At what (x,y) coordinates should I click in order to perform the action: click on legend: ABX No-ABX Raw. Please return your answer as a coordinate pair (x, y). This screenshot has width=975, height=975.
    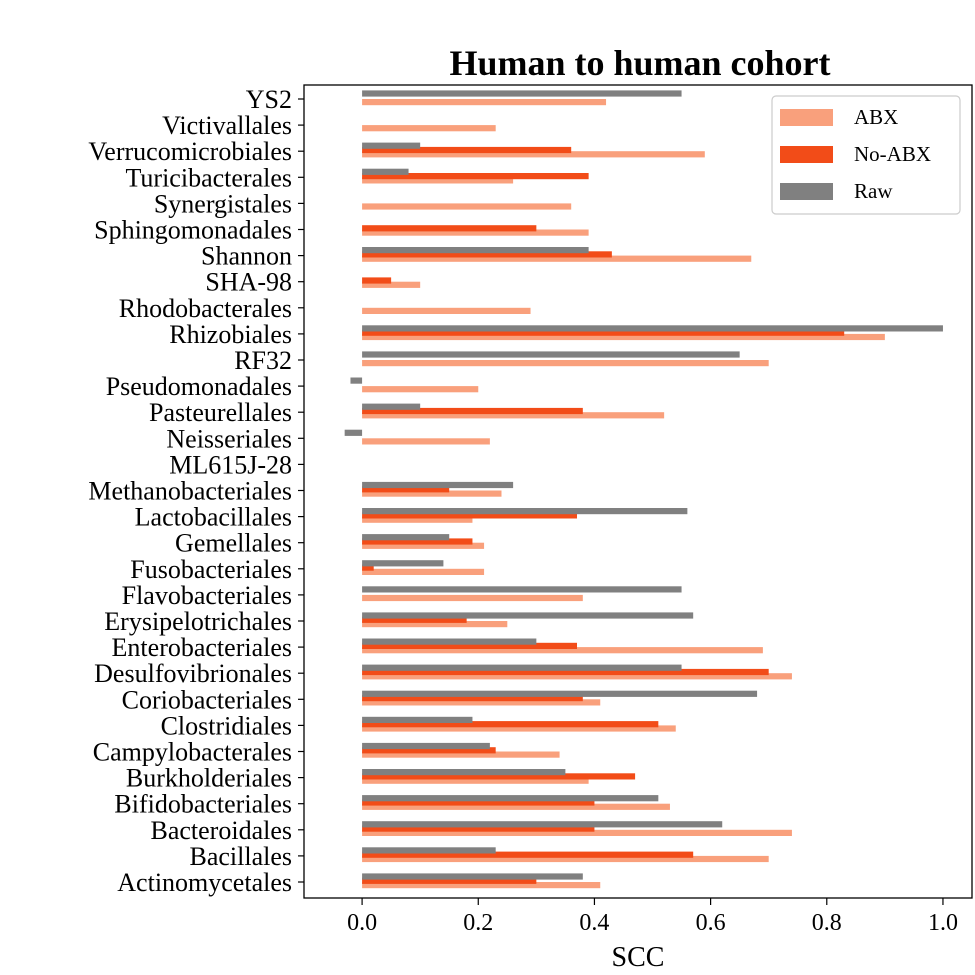
    Looking at the image, I should click on (866, 155).